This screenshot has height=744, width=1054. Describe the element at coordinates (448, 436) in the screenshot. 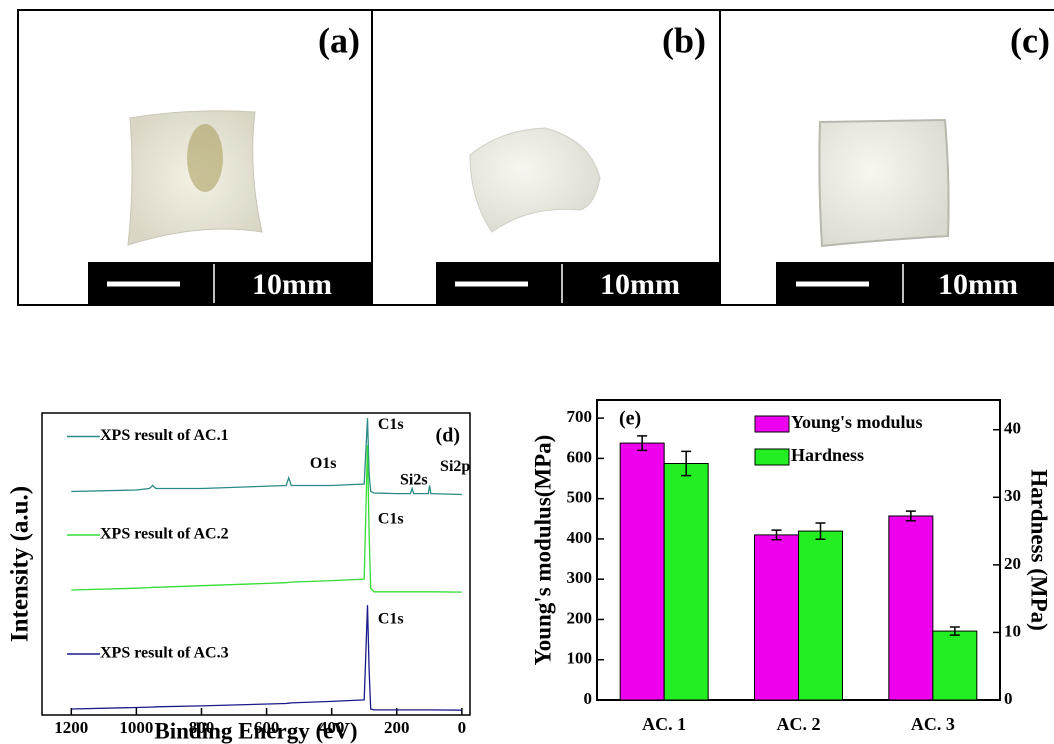

I see `panel-label: (d)` at that location.